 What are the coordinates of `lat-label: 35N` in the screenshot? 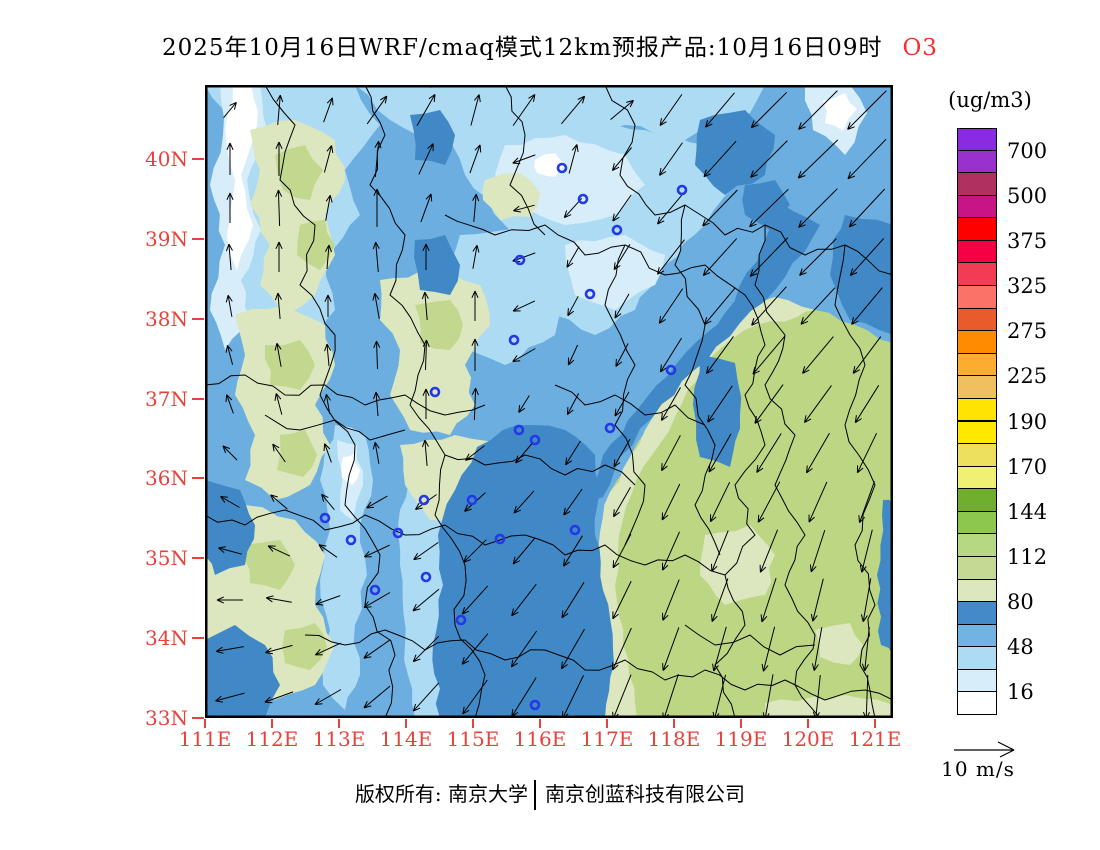 It's located at (166, 558).